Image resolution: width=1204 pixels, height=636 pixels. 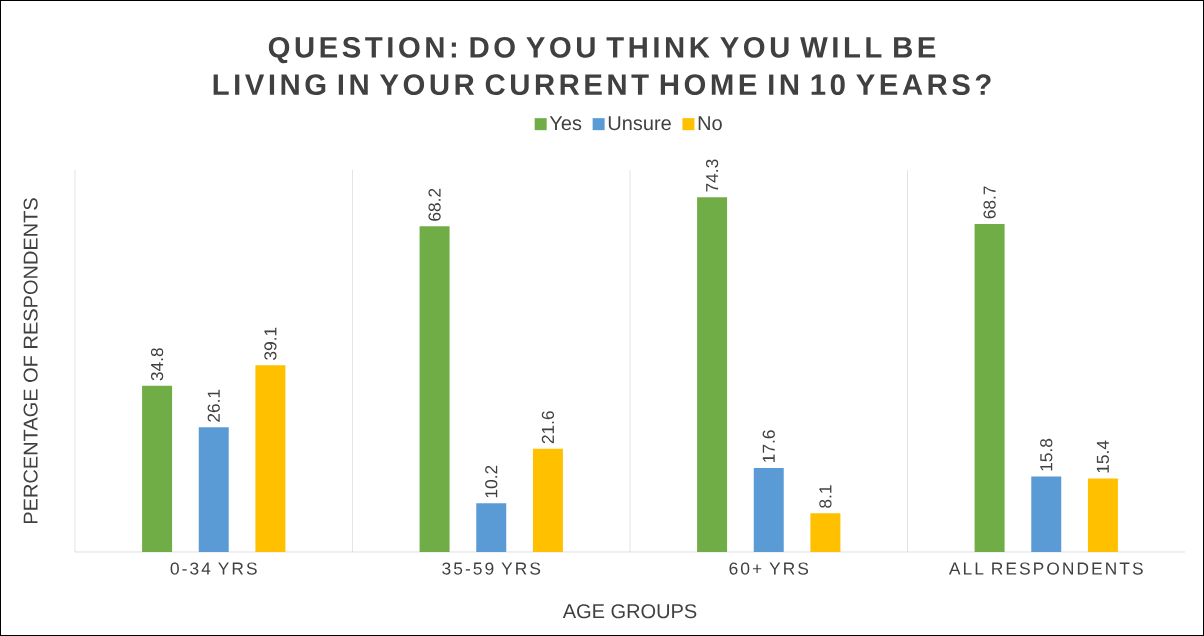 I want to click on chart-title: QUESTION: DO YOU THINK YOU WILL BE LIVING IN YOUR CURRENT HOME IN 10 YEARS?, so click(x=602, y=66).